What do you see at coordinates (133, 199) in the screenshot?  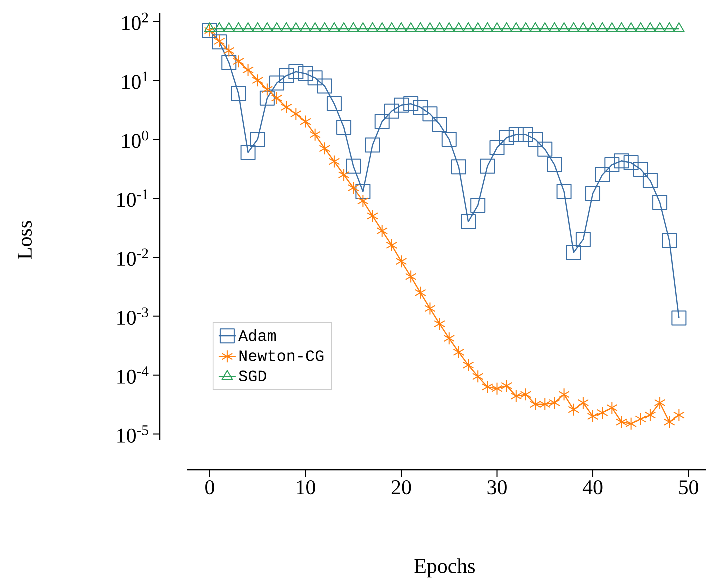 I see `y-tick-label: 10$^{-1}$` at bounding box center [133, 199].